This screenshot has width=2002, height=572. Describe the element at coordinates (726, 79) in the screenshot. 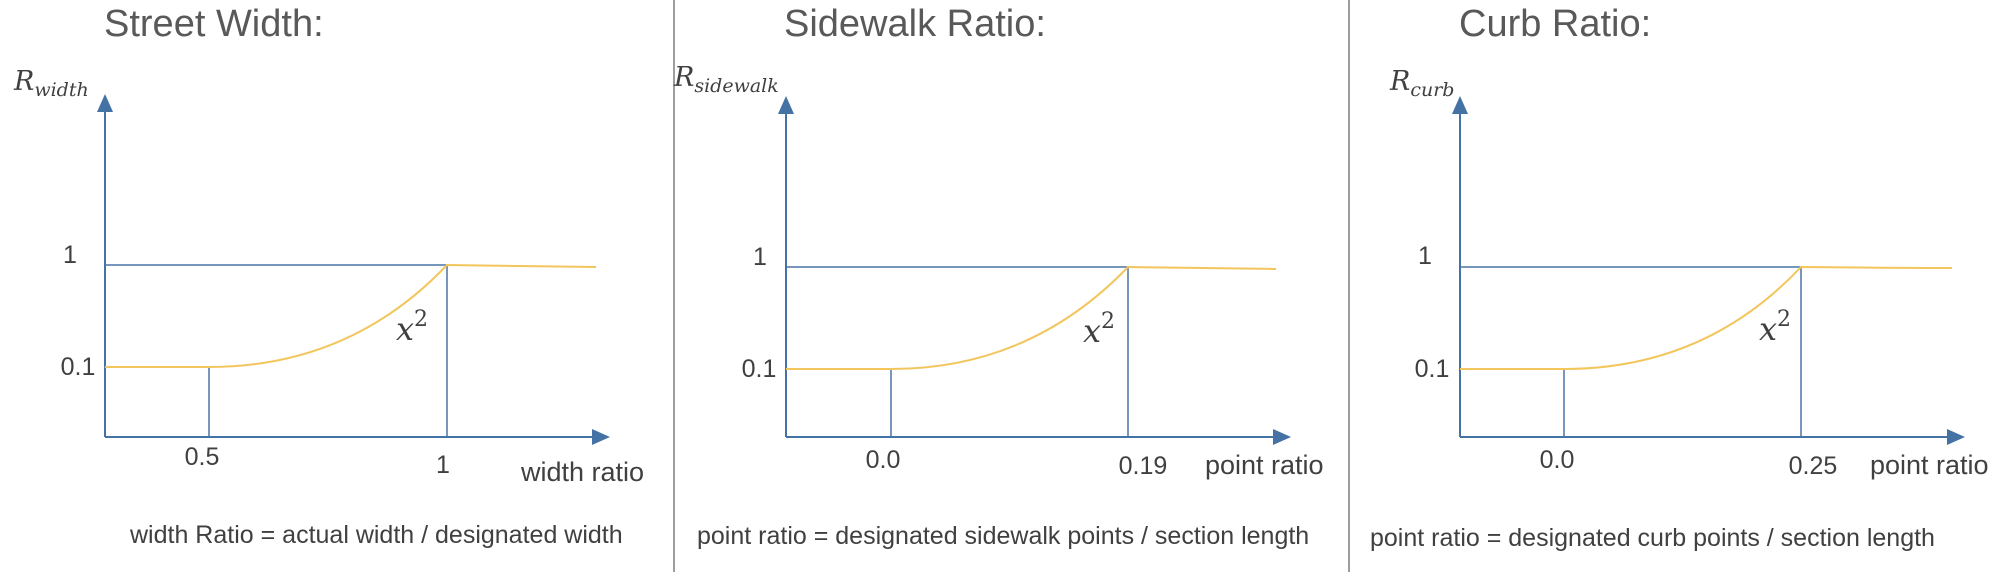

I see `y-axis-label: Rsidewalk` at that location.